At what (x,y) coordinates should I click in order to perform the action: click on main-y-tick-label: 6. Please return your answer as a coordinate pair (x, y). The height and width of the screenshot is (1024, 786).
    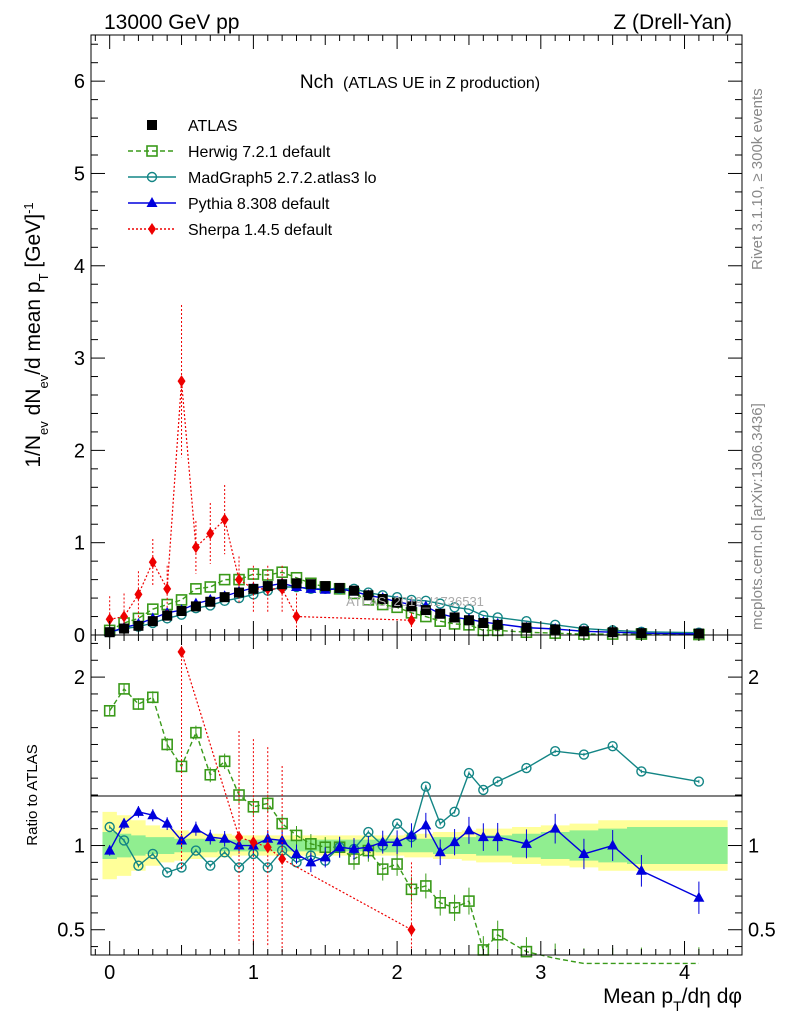
    Looking at the image, I should click on (79, 82).